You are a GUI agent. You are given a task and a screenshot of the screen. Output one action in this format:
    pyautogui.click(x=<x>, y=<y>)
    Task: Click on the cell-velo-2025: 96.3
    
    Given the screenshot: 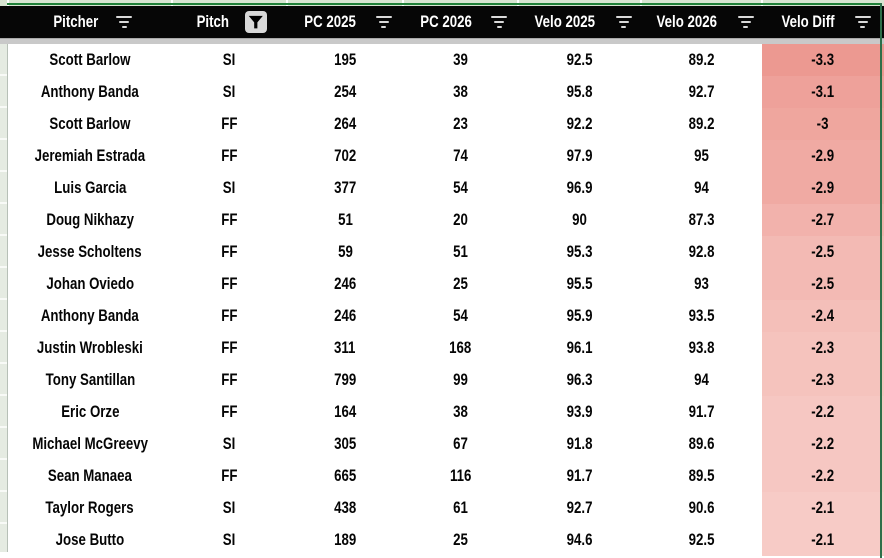 What is the action you would take?
    pyautogui.click(x=579, y=380)
    